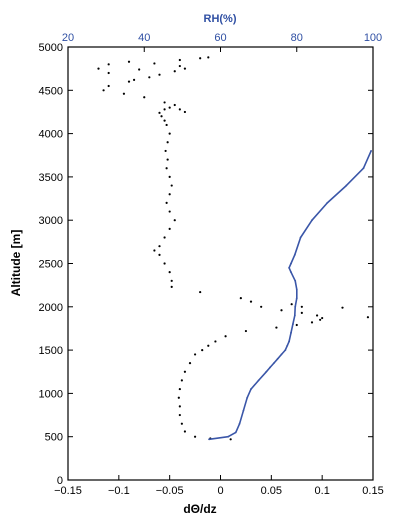 This screenshot has width=405, height=528. What do you see at coordinates (51, 394) in the screenshot?
I see `y-tick-label: 1000` at bounding box center [51, 394].